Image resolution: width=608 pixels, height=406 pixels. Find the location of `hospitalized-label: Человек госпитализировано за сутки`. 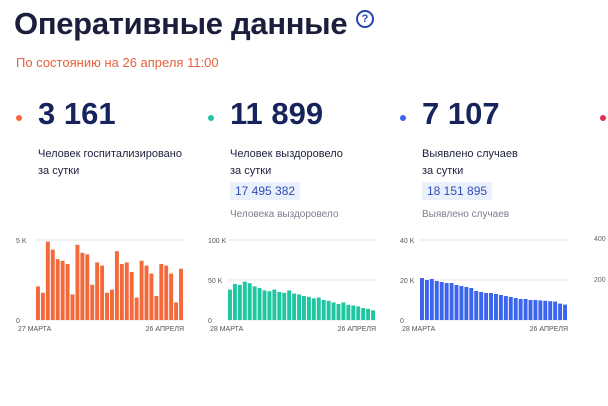

hospitalized-label: Человек госпитализировано за сутки is located at coordinates (123, 163).